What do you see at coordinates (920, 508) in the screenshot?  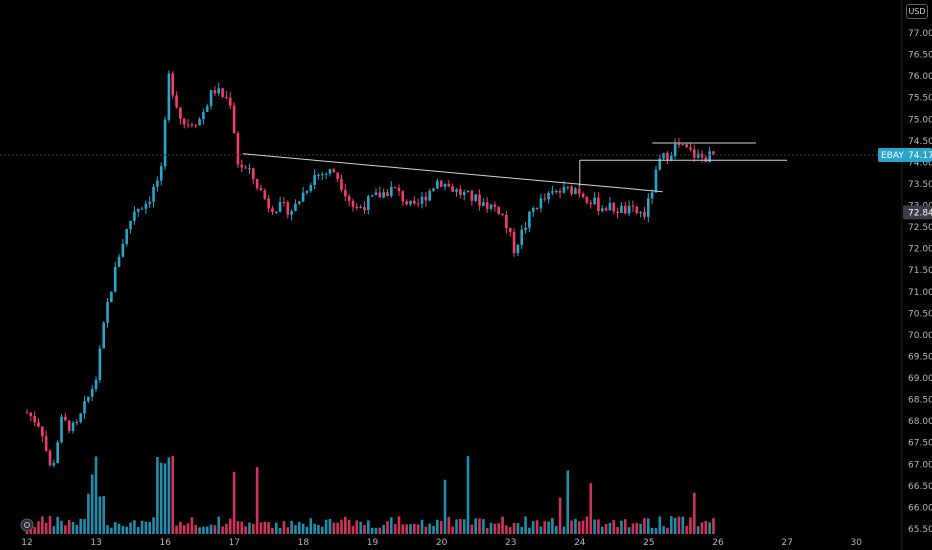 I see `price-tick-label: 66.00` at bounding box center [920, 508].